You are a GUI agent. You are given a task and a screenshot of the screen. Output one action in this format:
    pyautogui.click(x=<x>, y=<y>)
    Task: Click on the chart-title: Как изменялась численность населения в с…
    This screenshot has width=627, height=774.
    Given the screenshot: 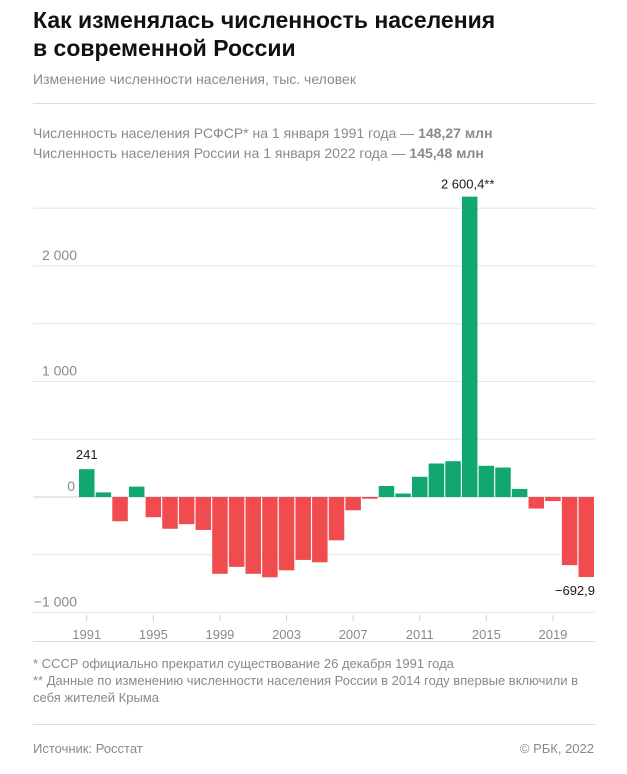 What is the action you would take?
    pyautogui.click(x=264, y=34)
    